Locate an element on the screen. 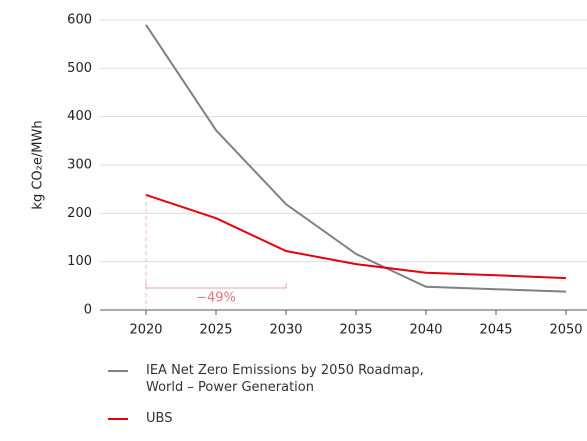 Image resolution: width=587 pixels, height=441 pixels. legend-label: UBS is located at coordinates (159, 418).